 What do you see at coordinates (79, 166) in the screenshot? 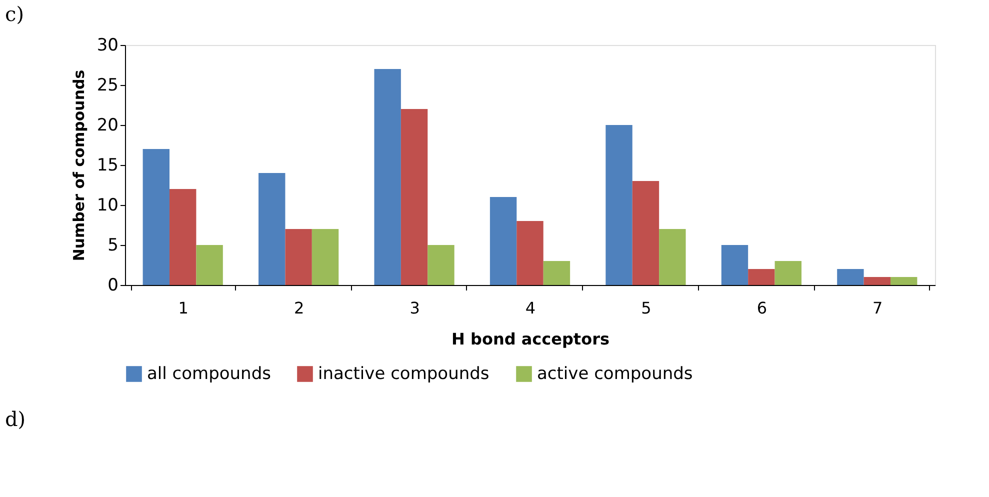
I see `y-axis-title: Number of compounds` at bounding box center [79, 166].